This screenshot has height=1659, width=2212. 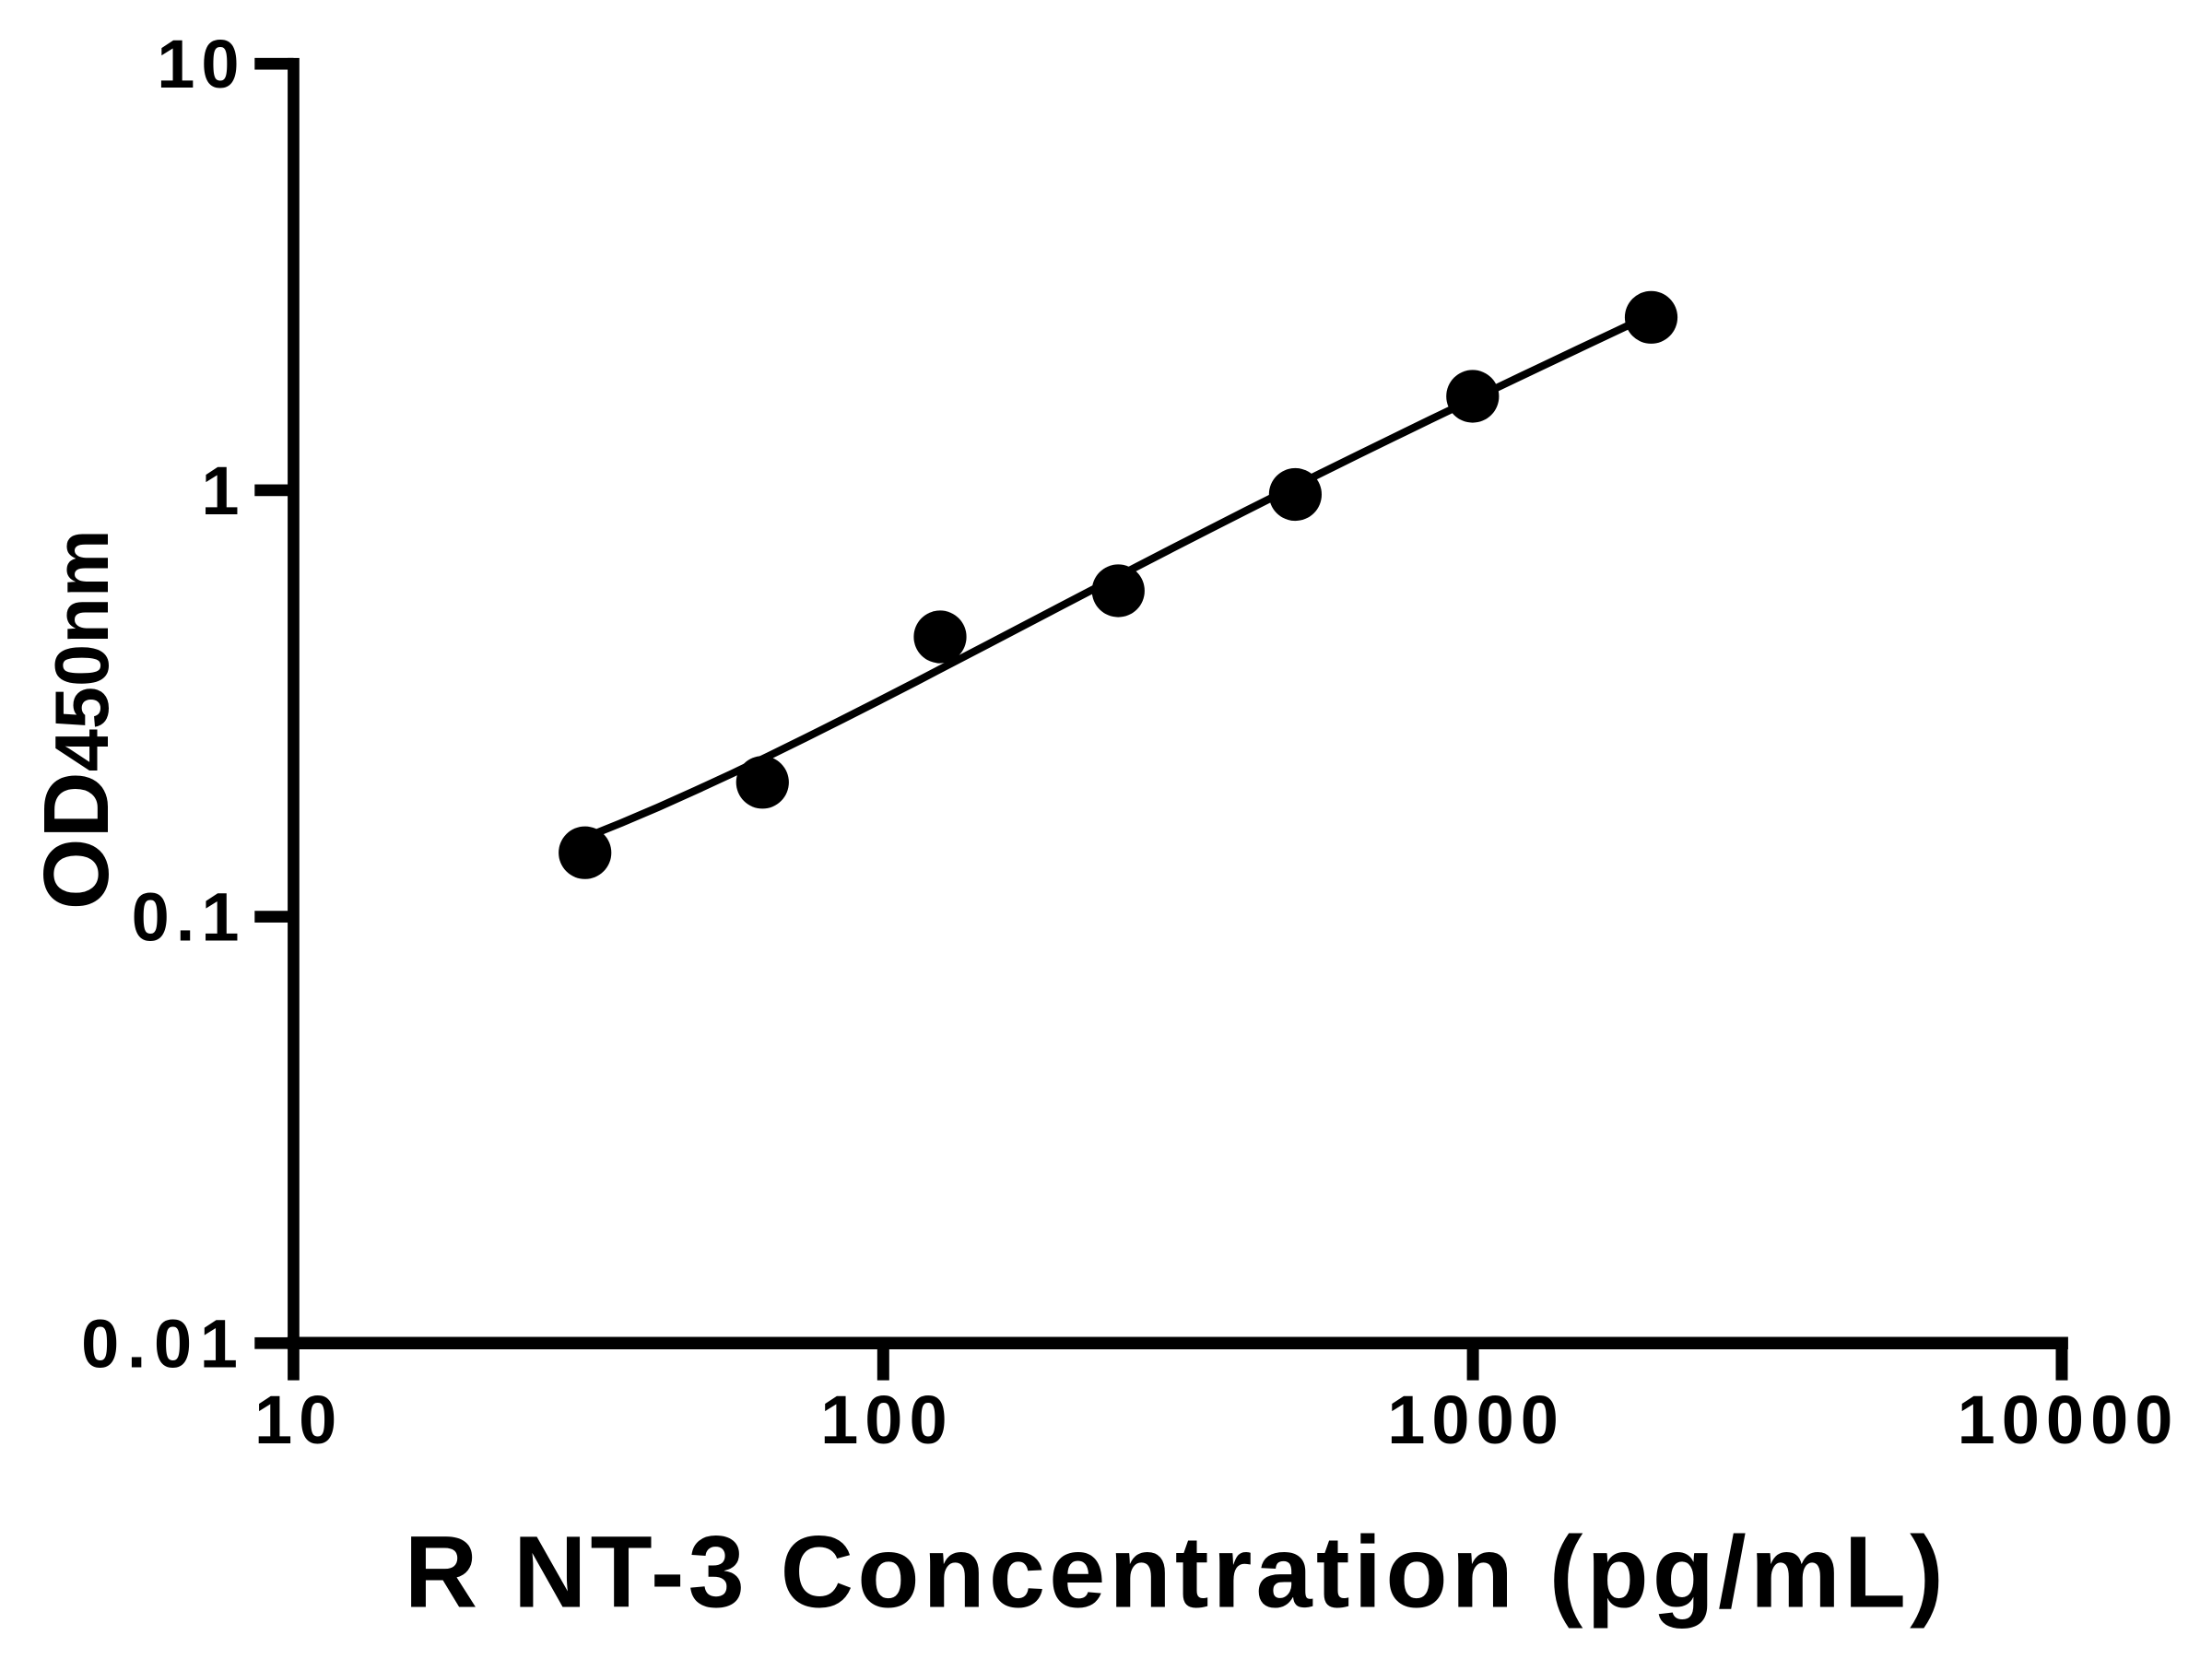 What do you see at coordinates (76, 719) in the screenshot?
I see `svg-text: OD450nm` at bounding box center [76, 719].